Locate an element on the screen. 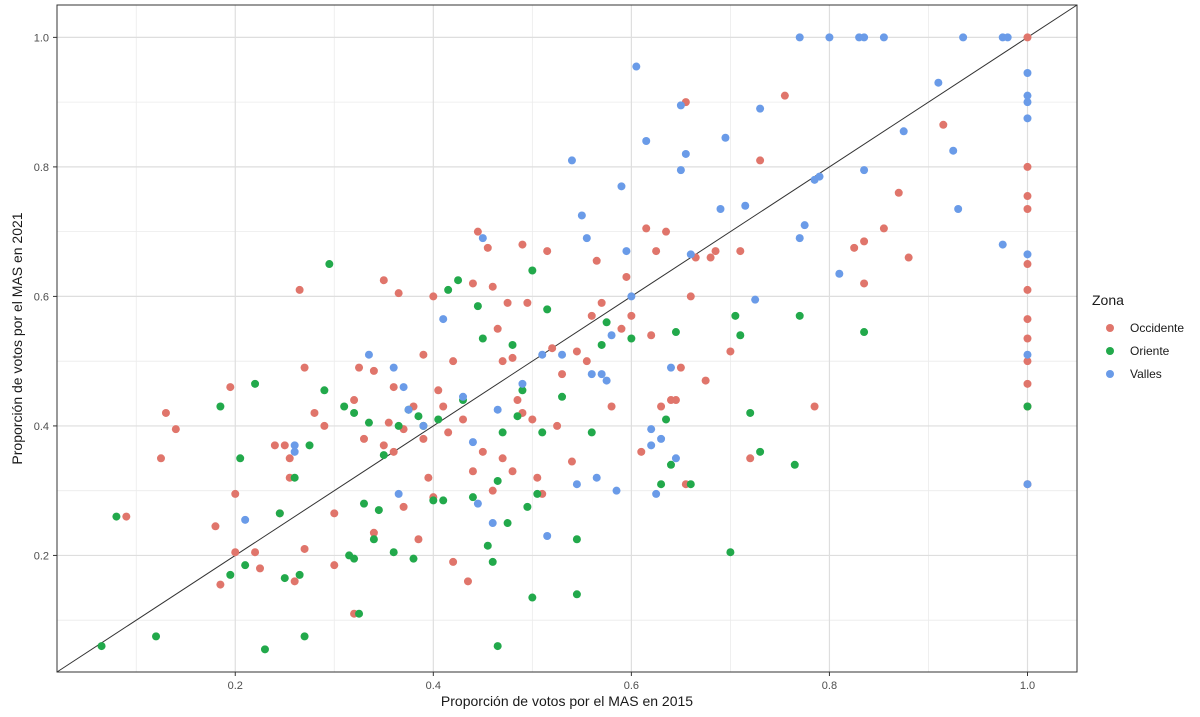 Image resolution: width=1200 pixels, height=717 pixels. y-tick-label: 0.2 is located at coordinates (41, 556).